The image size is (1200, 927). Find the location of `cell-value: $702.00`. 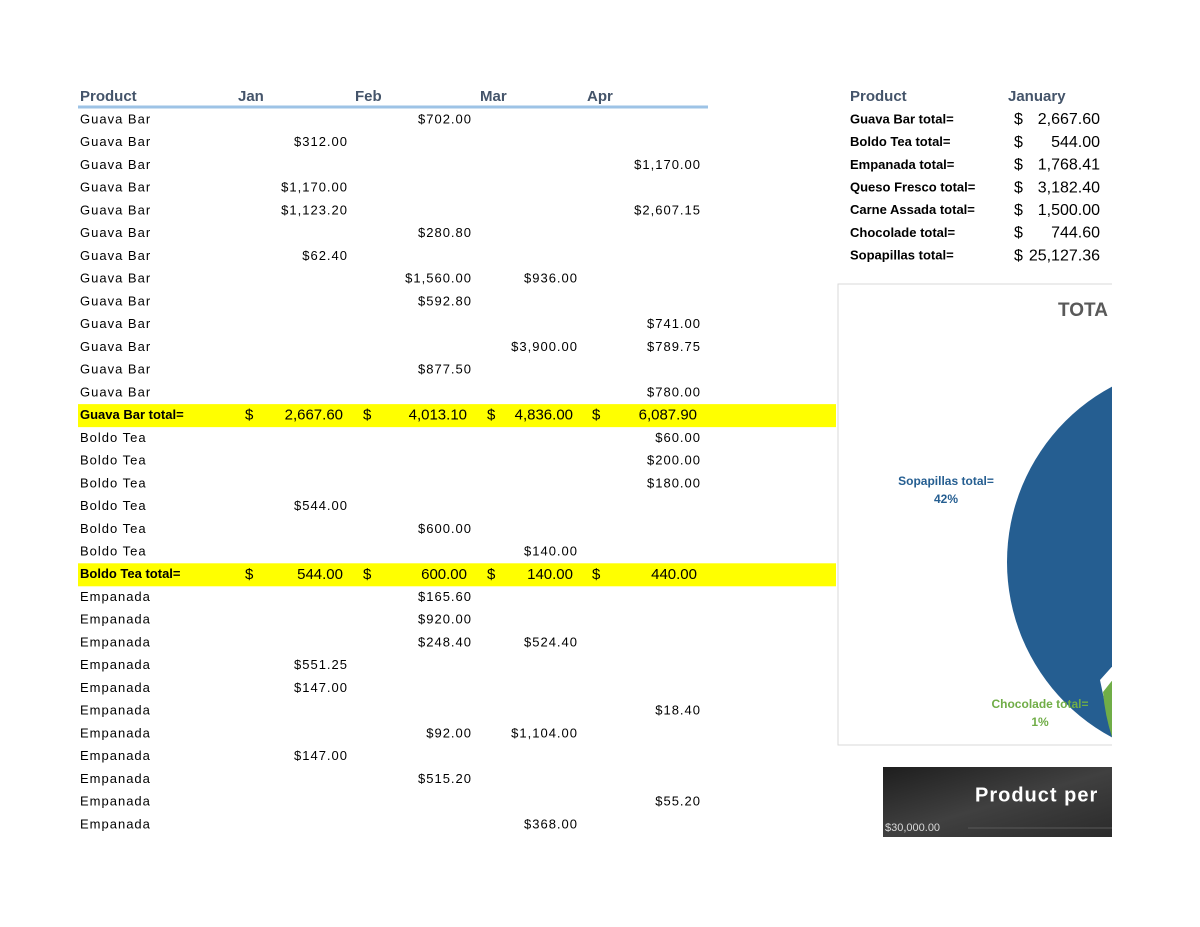

cell-value: $702.00 is located at coordinates (445, 118).